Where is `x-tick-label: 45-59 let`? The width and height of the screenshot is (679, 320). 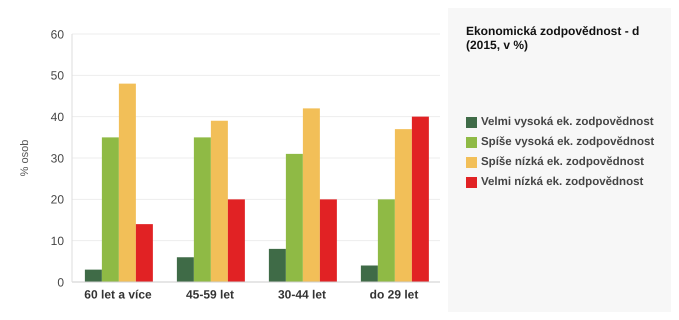 x-tick-label: 45-59 let is located at coordinates (210, 295).